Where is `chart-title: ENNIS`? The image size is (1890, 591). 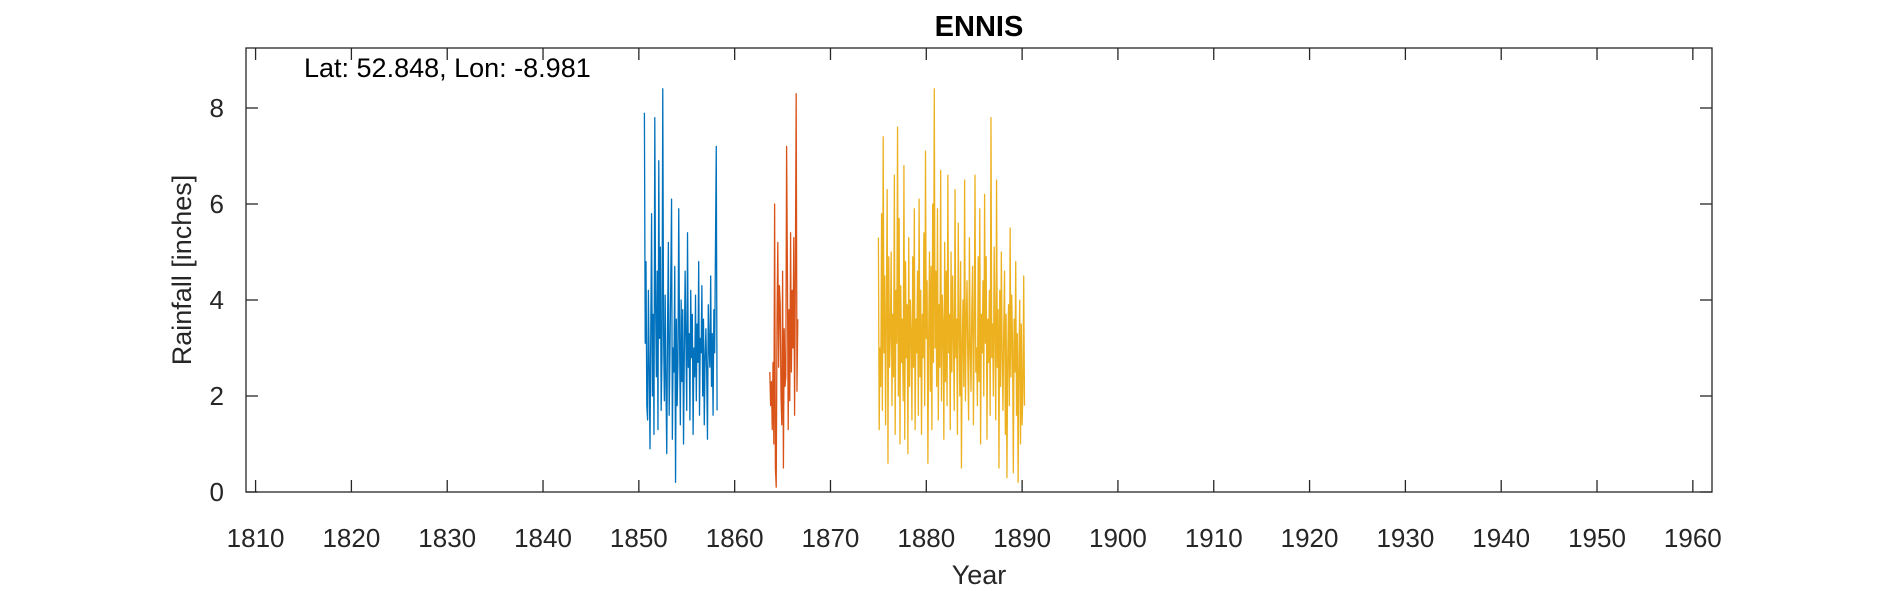
chart-title: ENNIS is located at coordinates (979, 27).